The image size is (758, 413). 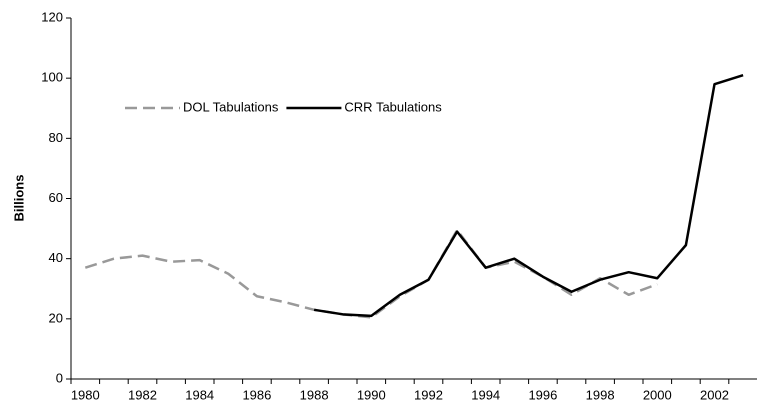 I want to click on legend-label: CRR Tabulations, so click(x=393, y=106).